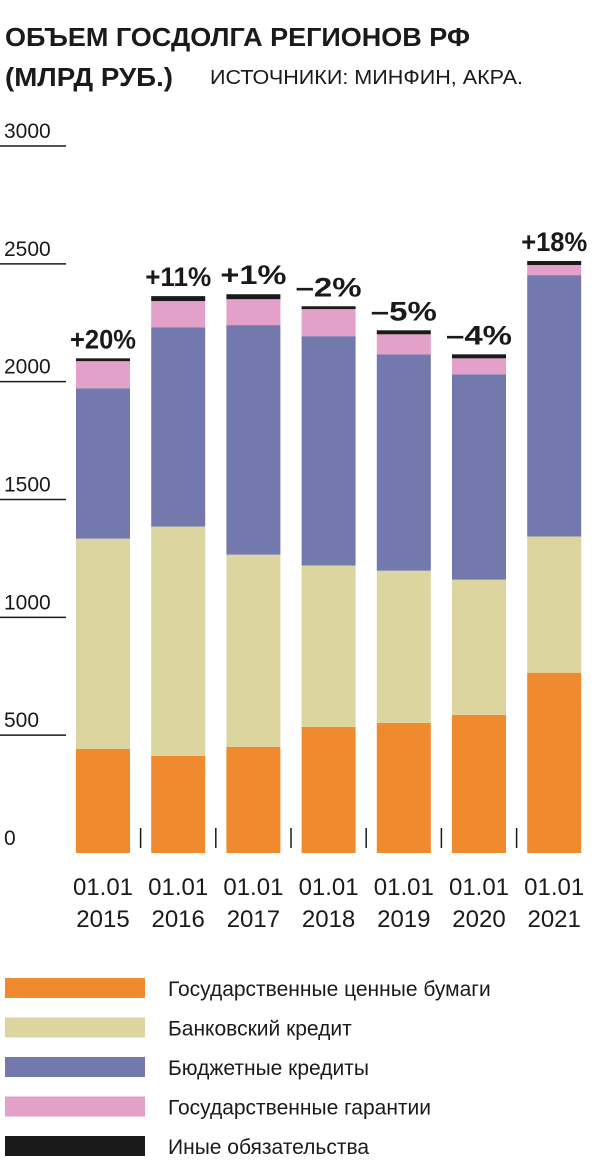 The height and width of the screenshot is (1171, 599). I want to click on y-tick-label: 1000, so click(27, 602).